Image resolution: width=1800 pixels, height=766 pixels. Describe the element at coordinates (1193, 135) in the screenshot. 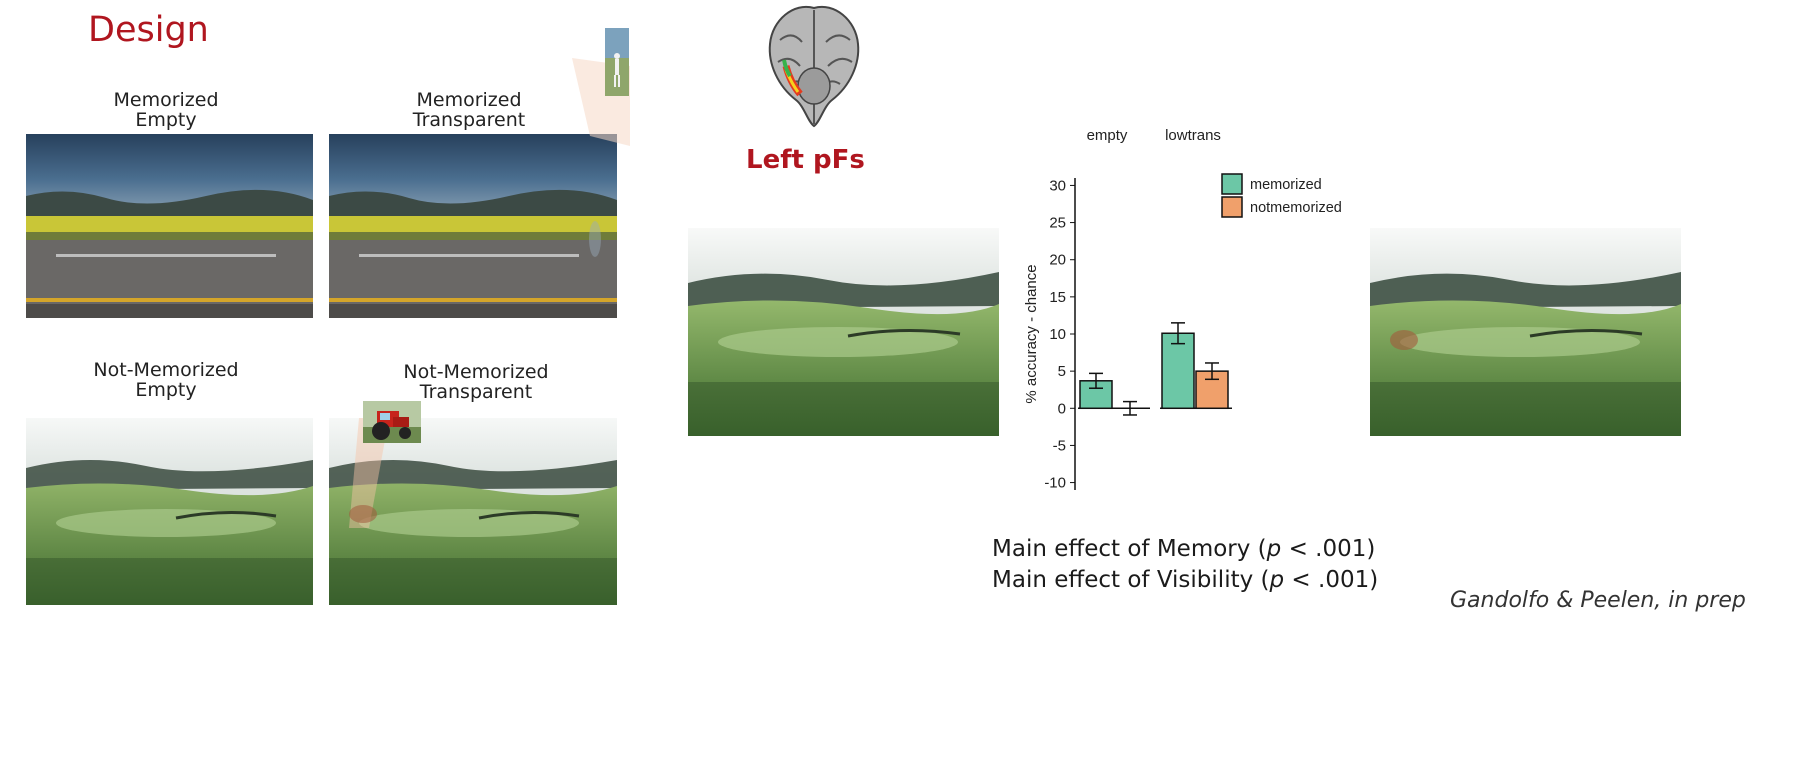

I see `category-label: lowtrans` at that location.